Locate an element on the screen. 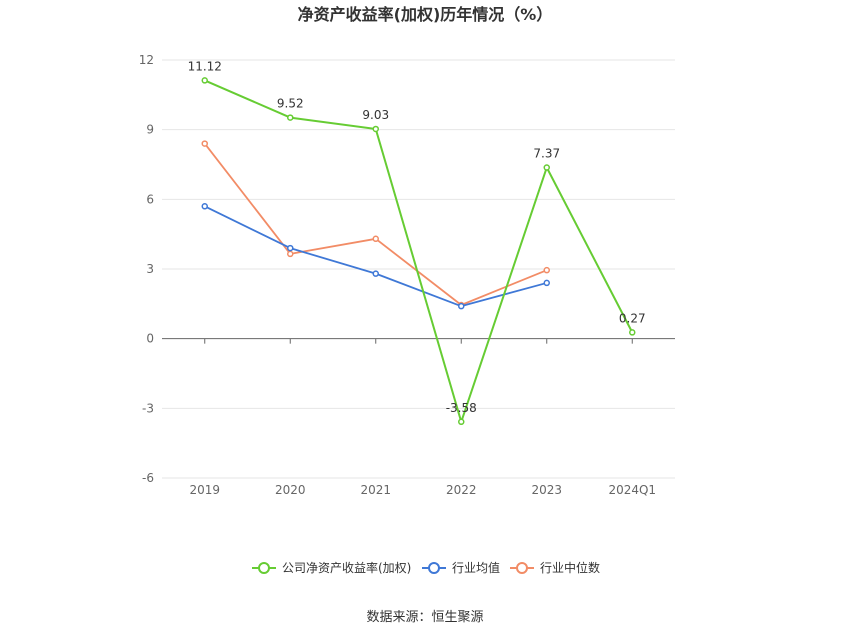 This screenshot has width=850, height=637. y-tick-label: 9 is located at coordinates (150, 130).